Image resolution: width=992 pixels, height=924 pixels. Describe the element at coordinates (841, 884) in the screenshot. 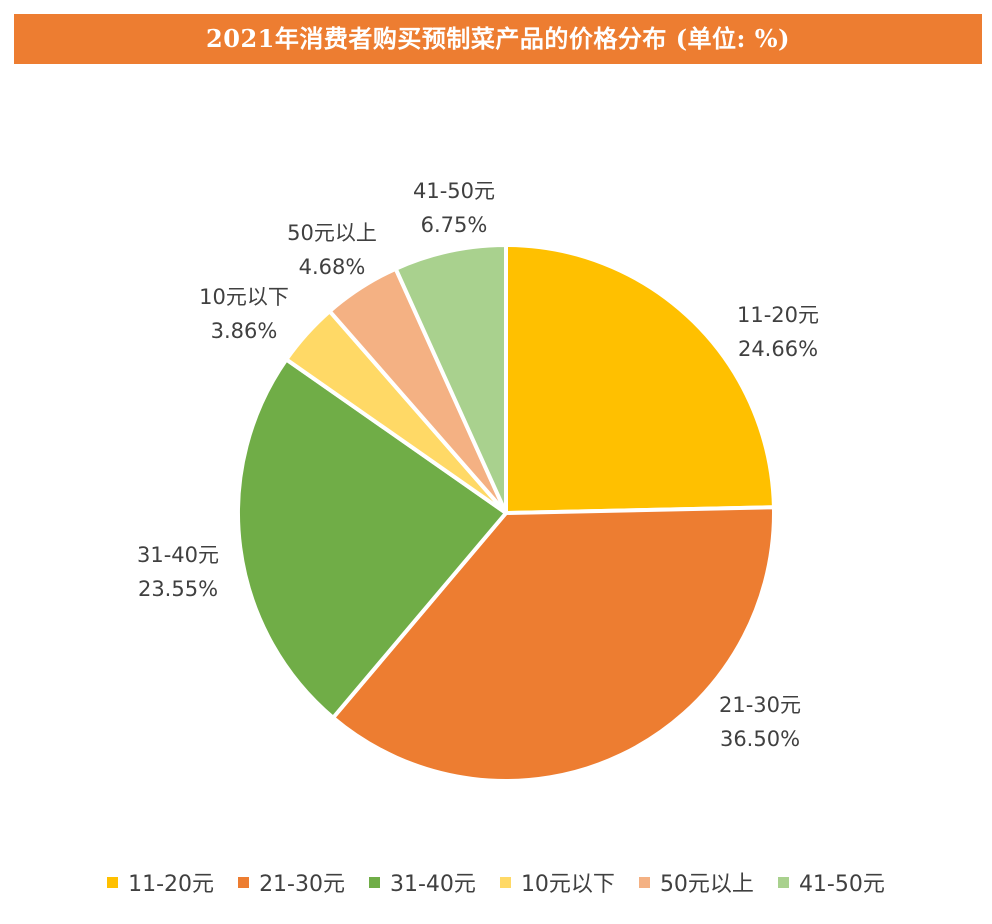

I see `legend-label: 41-50元` at that location.